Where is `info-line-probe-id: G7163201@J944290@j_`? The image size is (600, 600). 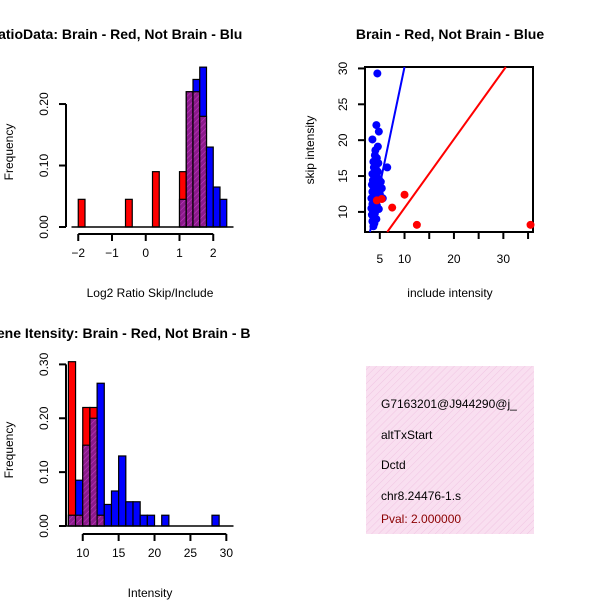 info-line-probe-id: G7163201@J944290@j_ is located at coordinates (449, 404).